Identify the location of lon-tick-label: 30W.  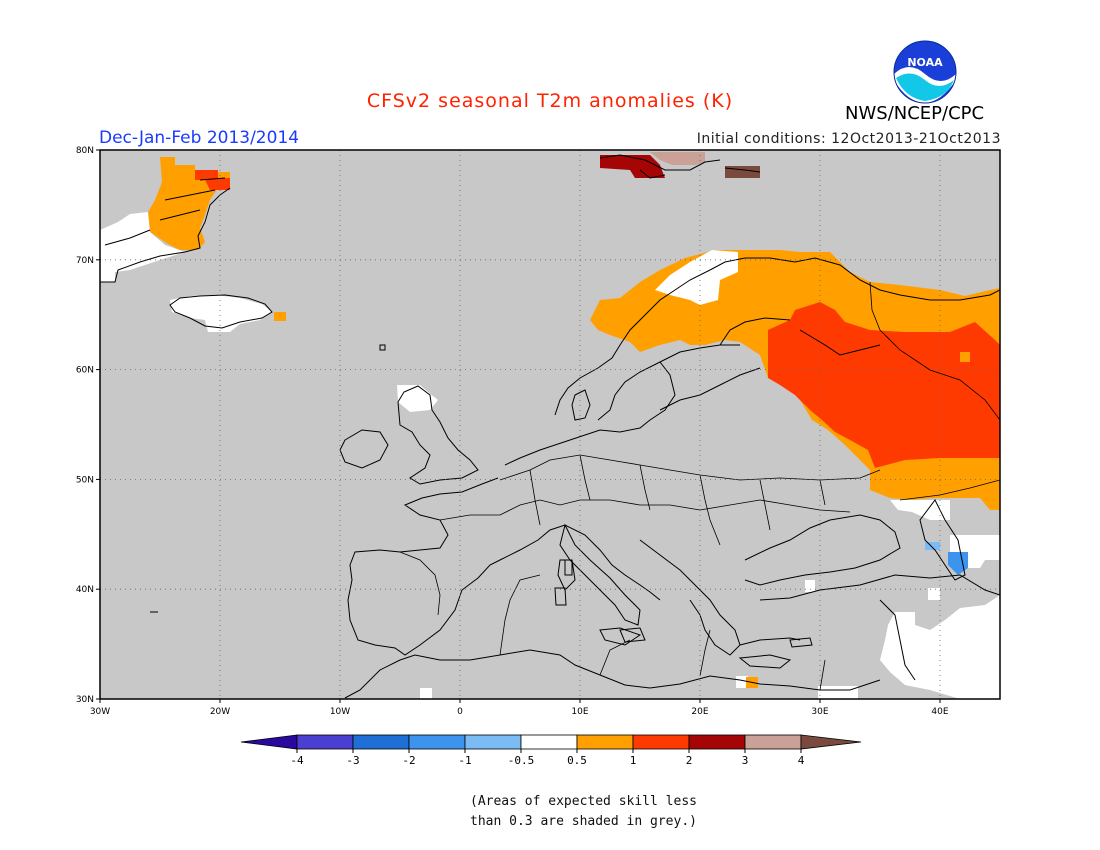
(100, 712).